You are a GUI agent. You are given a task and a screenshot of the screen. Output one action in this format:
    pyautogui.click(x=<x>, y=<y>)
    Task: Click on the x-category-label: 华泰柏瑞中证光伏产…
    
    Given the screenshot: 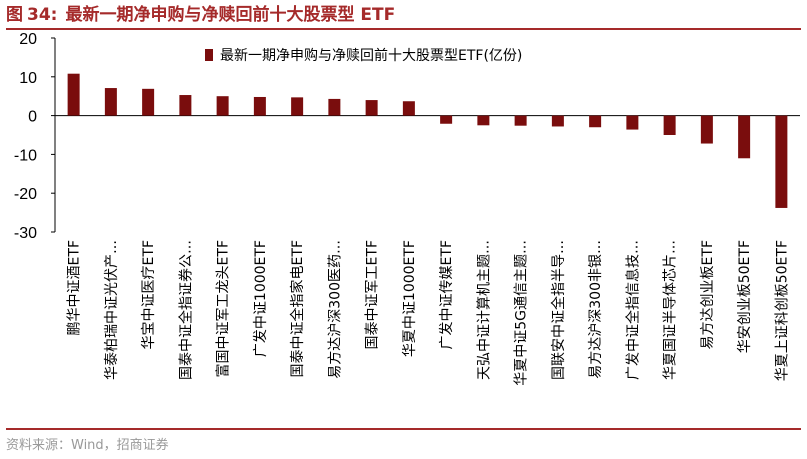 What is the action you would take?
    pyautogui.click(x=112, y=310)
    